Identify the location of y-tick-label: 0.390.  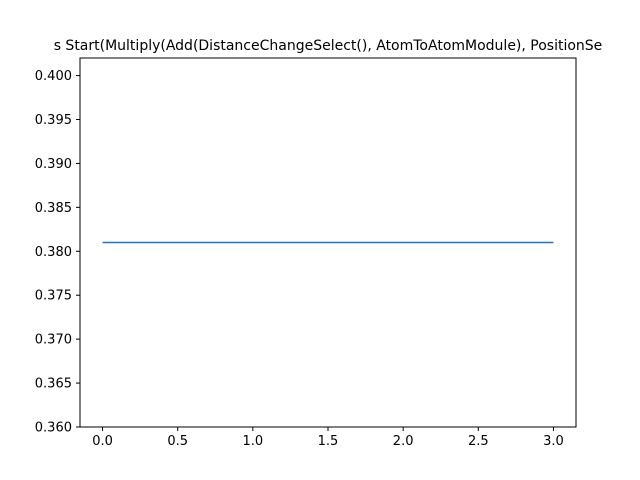
(53, 164).